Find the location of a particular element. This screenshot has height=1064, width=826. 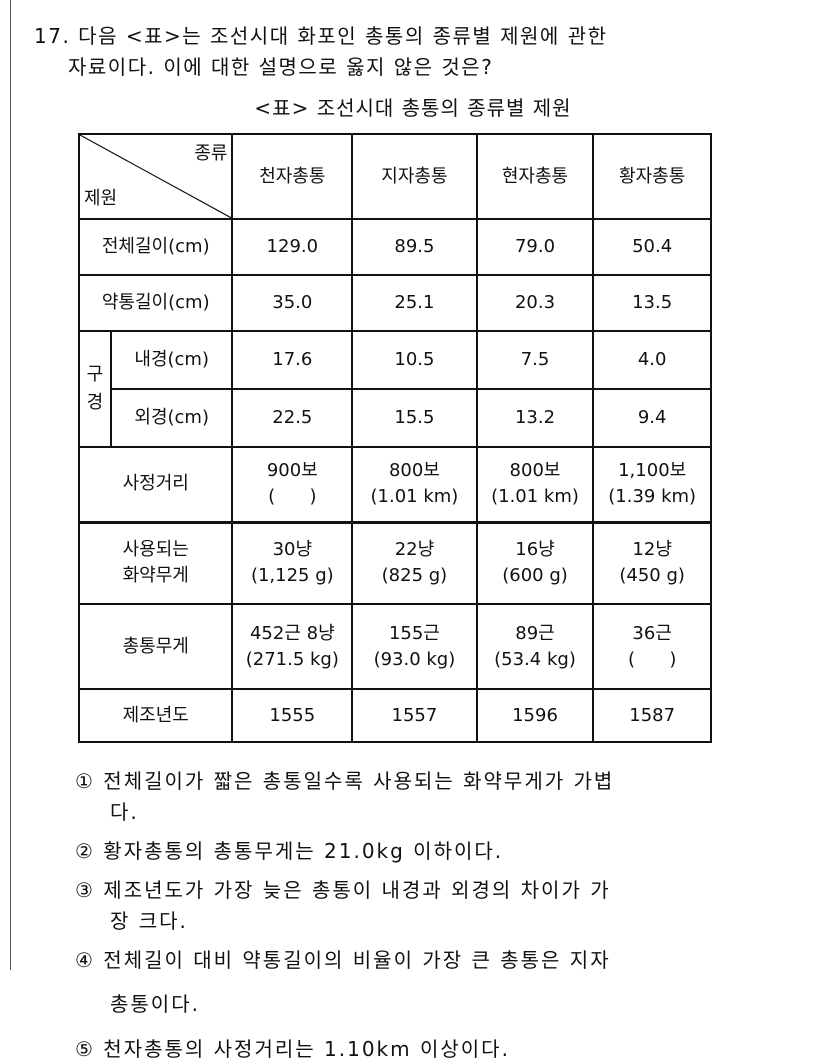

option-4: ④ 전체길이 대비 약통길이의 비율이 가장 큰 총통은 지자 is located at coordinates (343, 958).